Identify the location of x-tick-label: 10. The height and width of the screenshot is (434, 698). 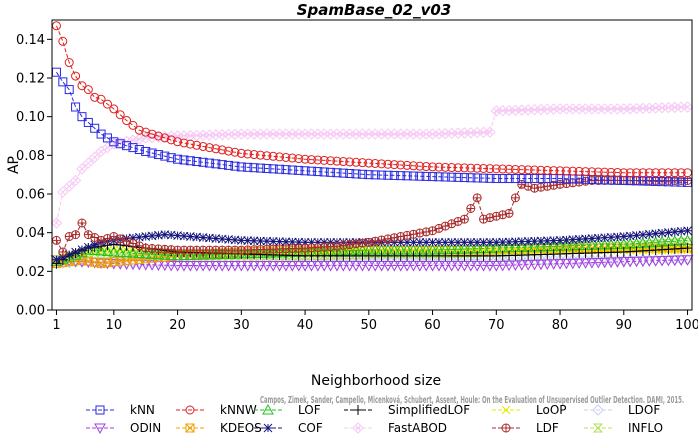
(114, 325).